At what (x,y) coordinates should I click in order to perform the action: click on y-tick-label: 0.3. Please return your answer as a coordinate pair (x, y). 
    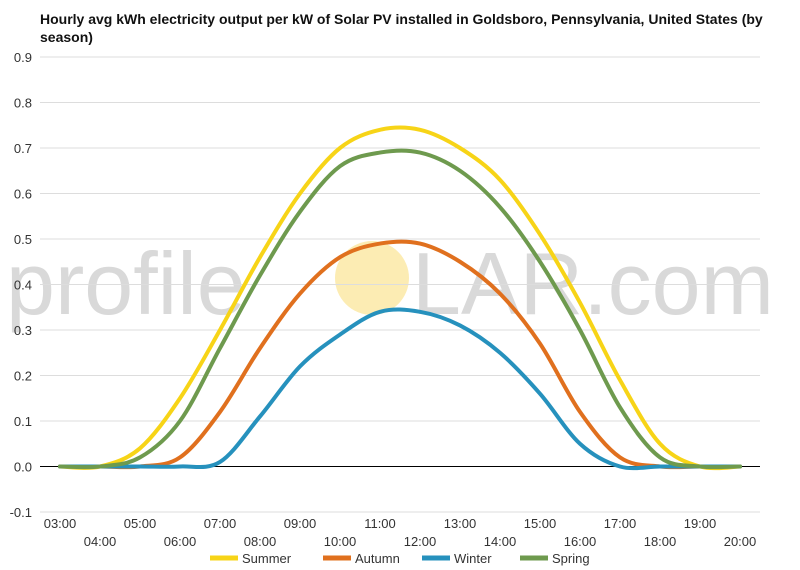
    Looking at the image, I should click on (23, 330).